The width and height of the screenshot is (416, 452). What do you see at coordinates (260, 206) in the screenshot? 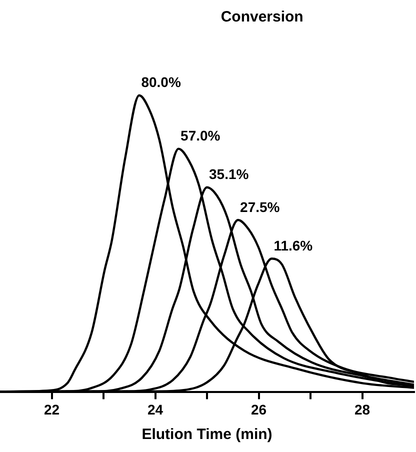
I see `series-label: 27.5%` at bounding box center [260, 206].